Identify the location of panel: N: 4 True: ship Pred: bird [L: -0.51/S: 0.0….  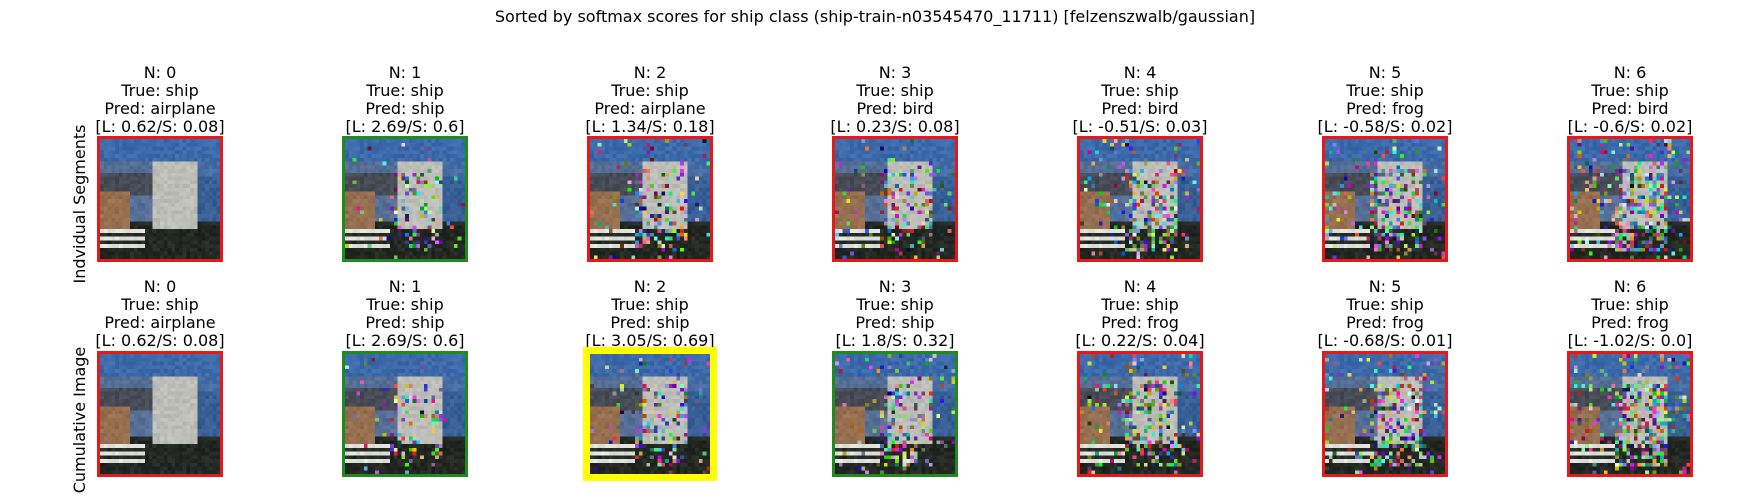
(1140, 100).